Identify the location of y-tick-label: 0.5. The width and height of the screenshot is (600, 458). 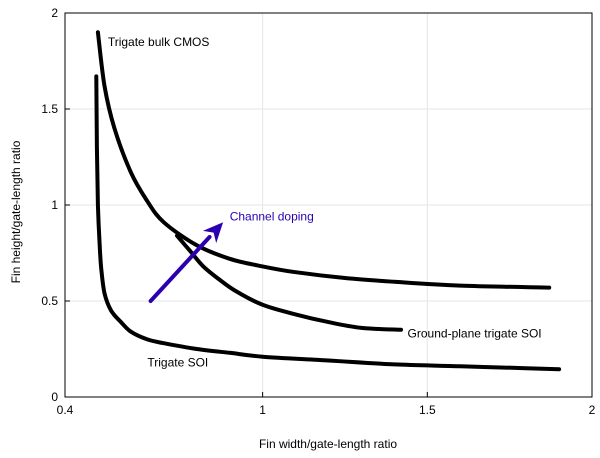
(49, 301).